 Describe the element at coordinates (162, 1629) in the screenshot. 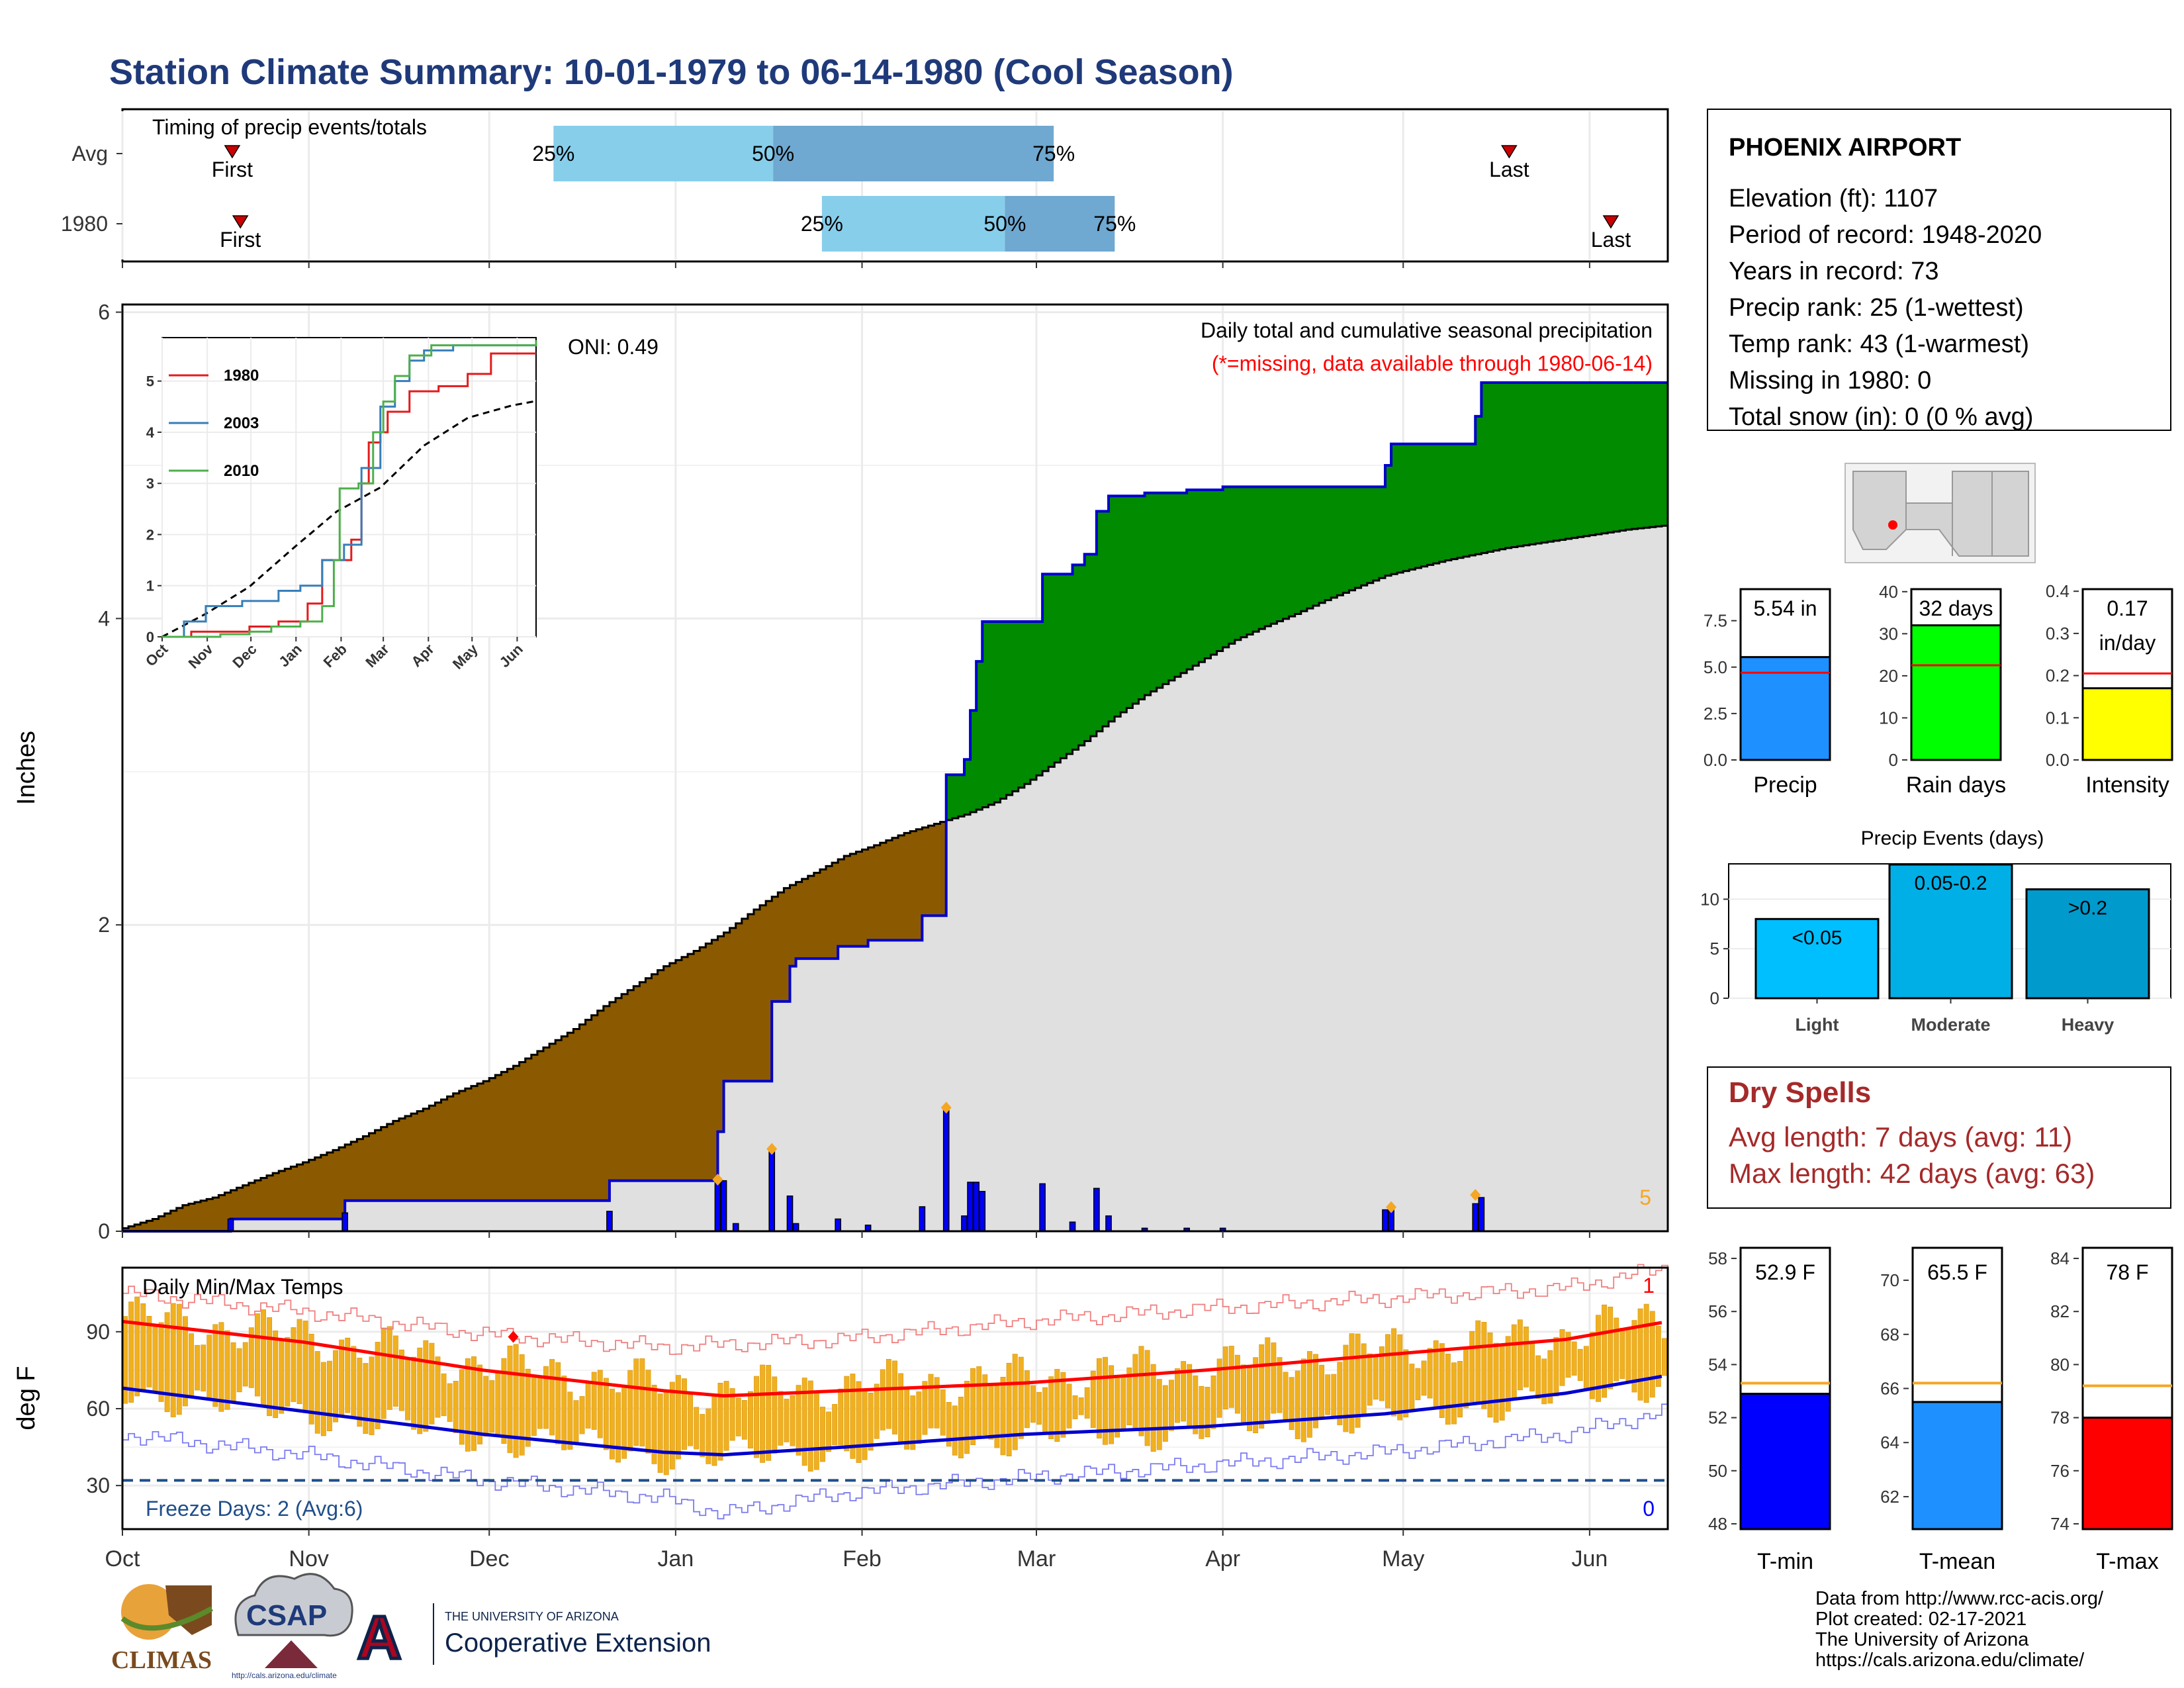

I see `climas-logo: CLIMAS` at that location.